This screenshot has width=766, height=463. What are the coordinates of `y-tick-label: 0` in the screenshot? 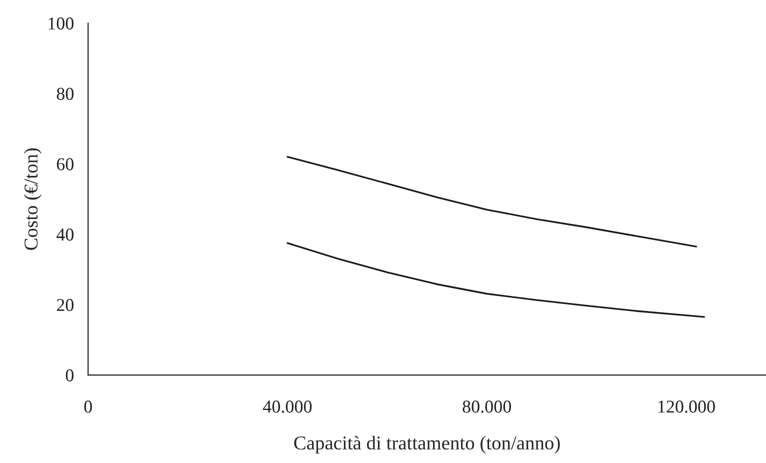 It's located at (70, 375).